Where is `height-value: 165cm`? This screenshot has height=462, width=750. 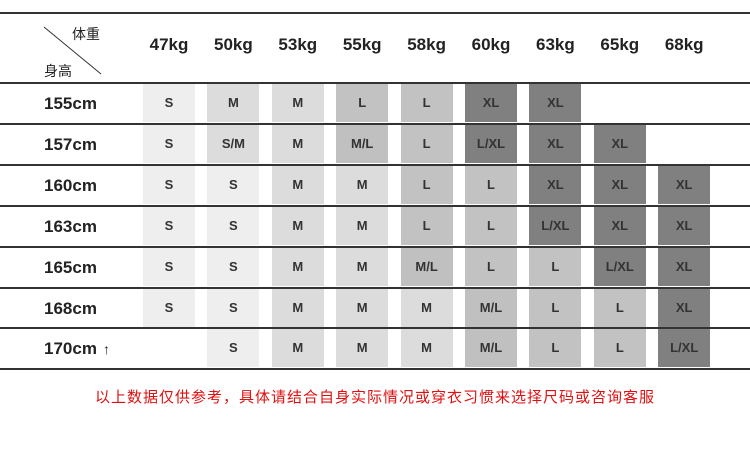
height-value: 165cm is located at coordinates (70, 267).